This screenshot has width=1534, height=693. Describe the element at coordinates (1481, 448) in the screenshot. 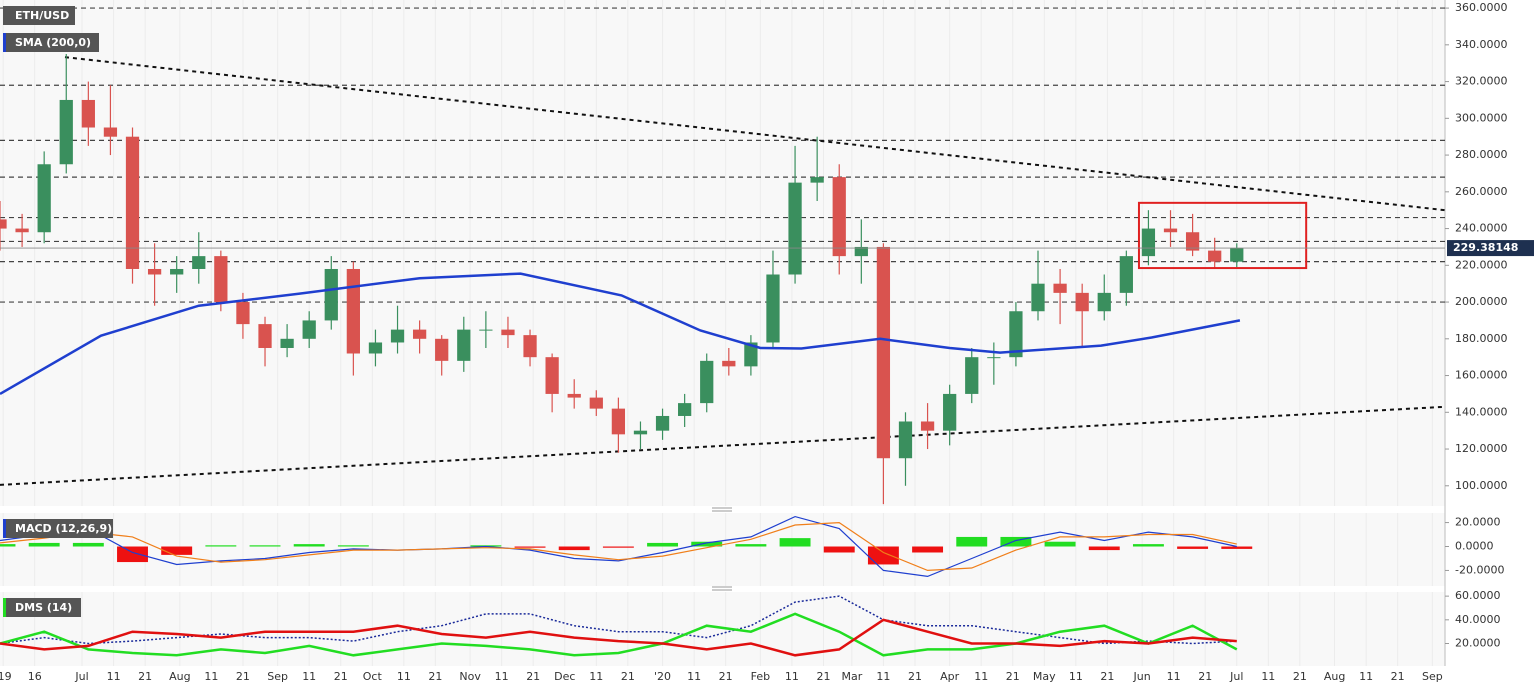

I see `y-tick-label: 120.0000` at that location.